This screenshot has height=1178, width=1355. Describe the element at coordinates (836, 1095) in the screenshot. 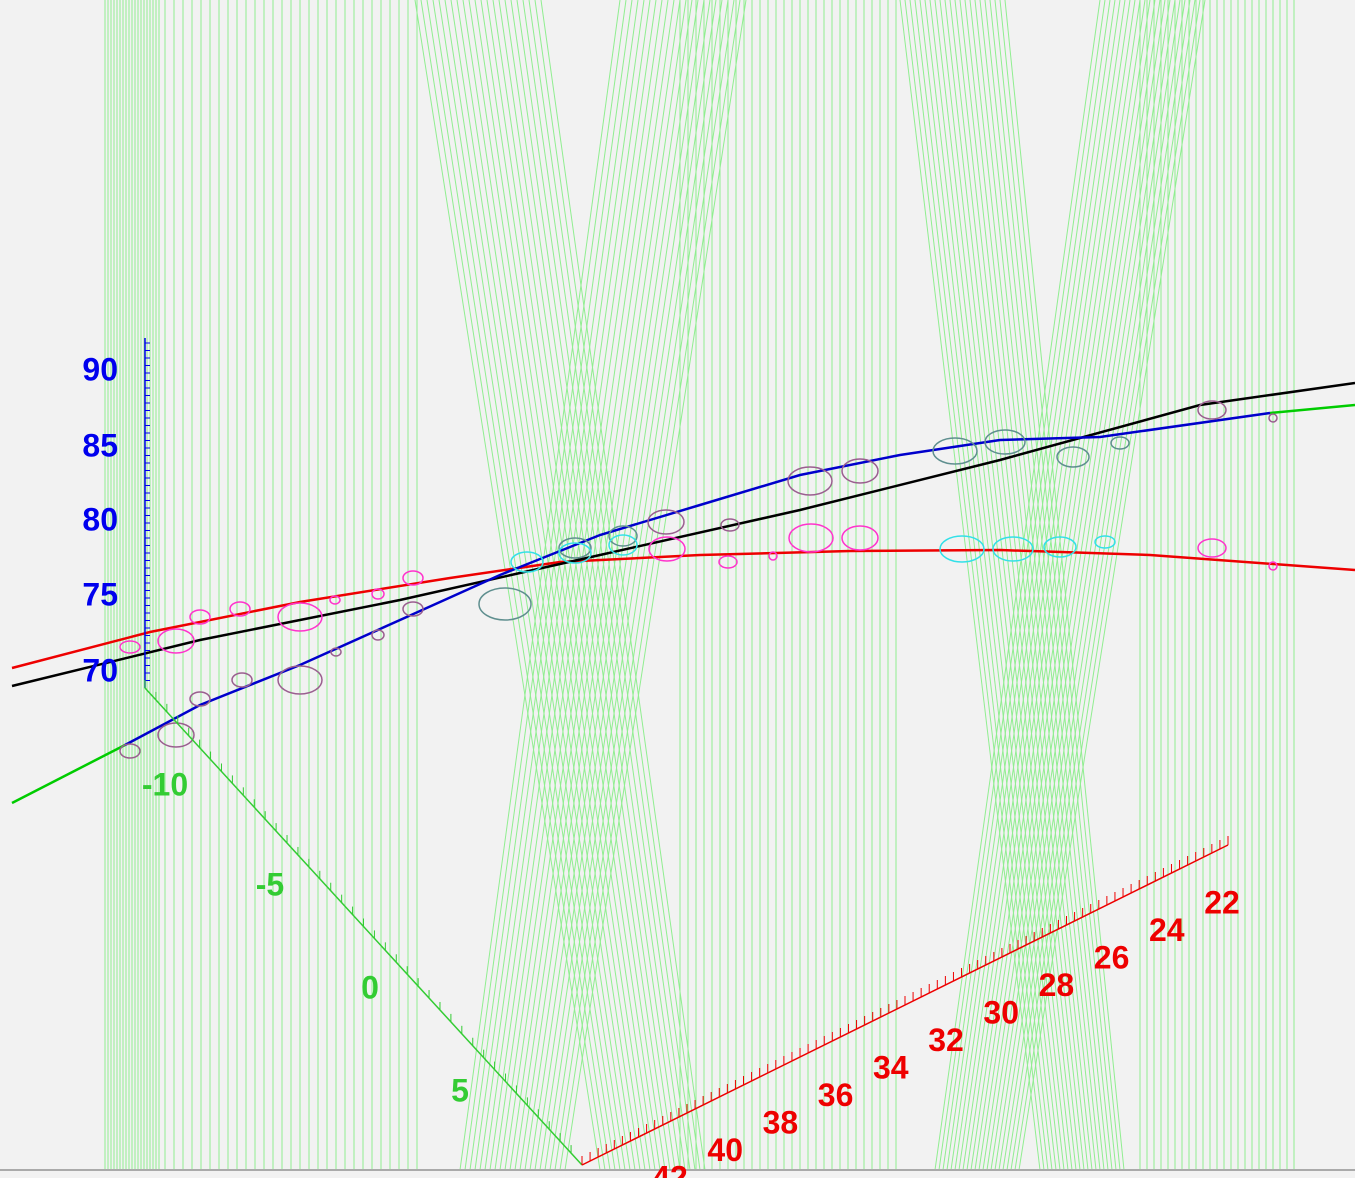

I see `horizontal-tick-label: 36` at that location.